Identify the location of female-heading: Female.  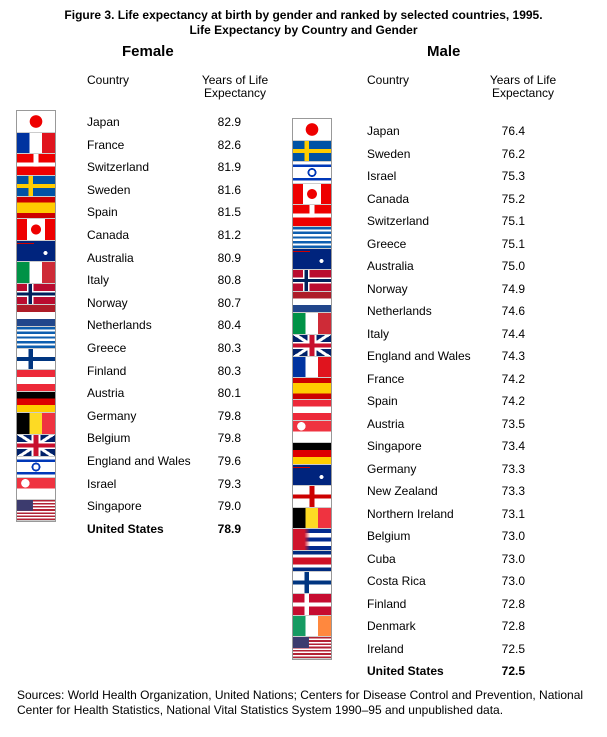
(148, 51).